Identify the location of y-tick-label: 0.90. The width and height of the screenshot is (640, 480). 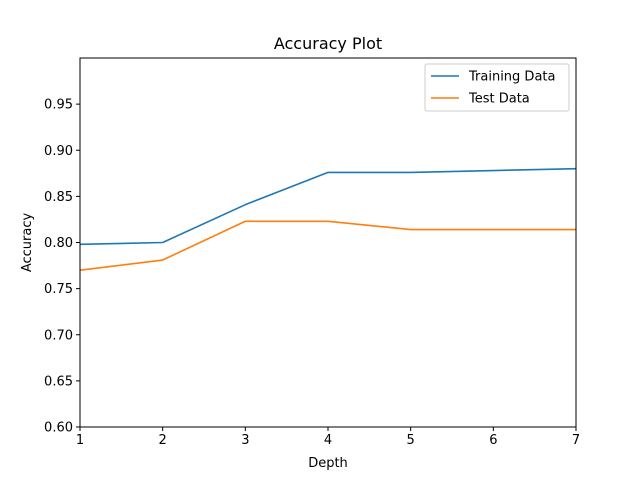
(58, 151).